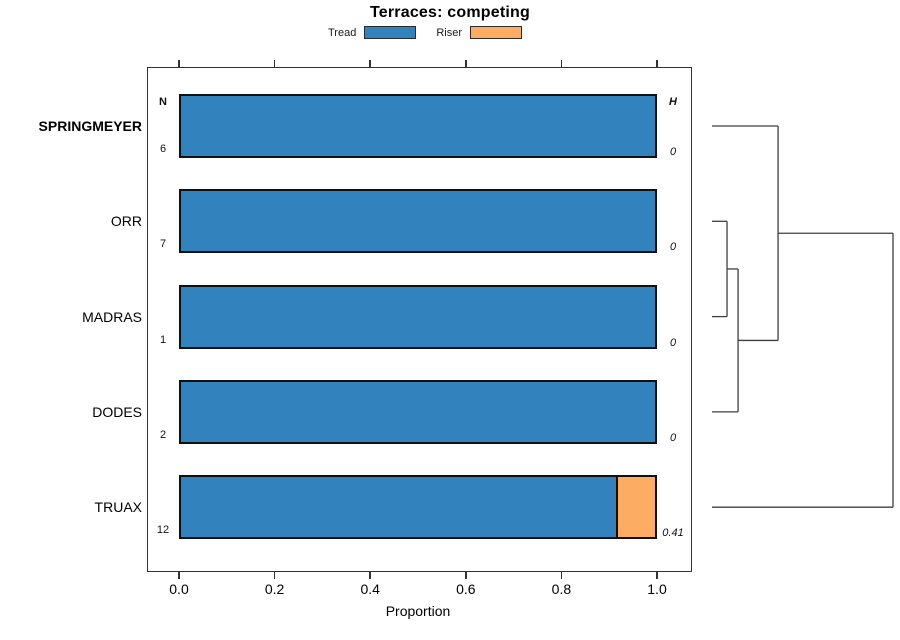 The height and width of the screenshot is (640, 900). I want to click on h-value-madras: 0, so click(673, 342).